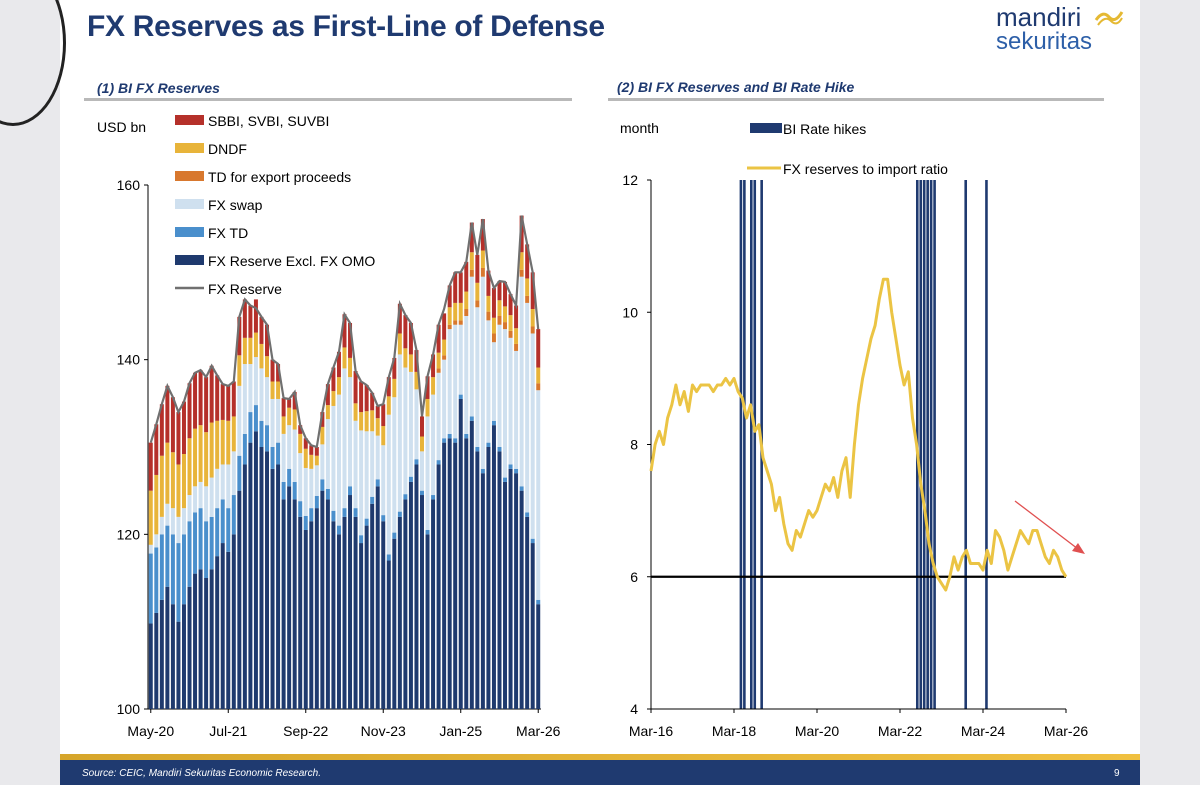 This screenshot has height=785, width=1200. I want to click on page-title: FX Reserves as First-Line of Defense, so click(346, 26).